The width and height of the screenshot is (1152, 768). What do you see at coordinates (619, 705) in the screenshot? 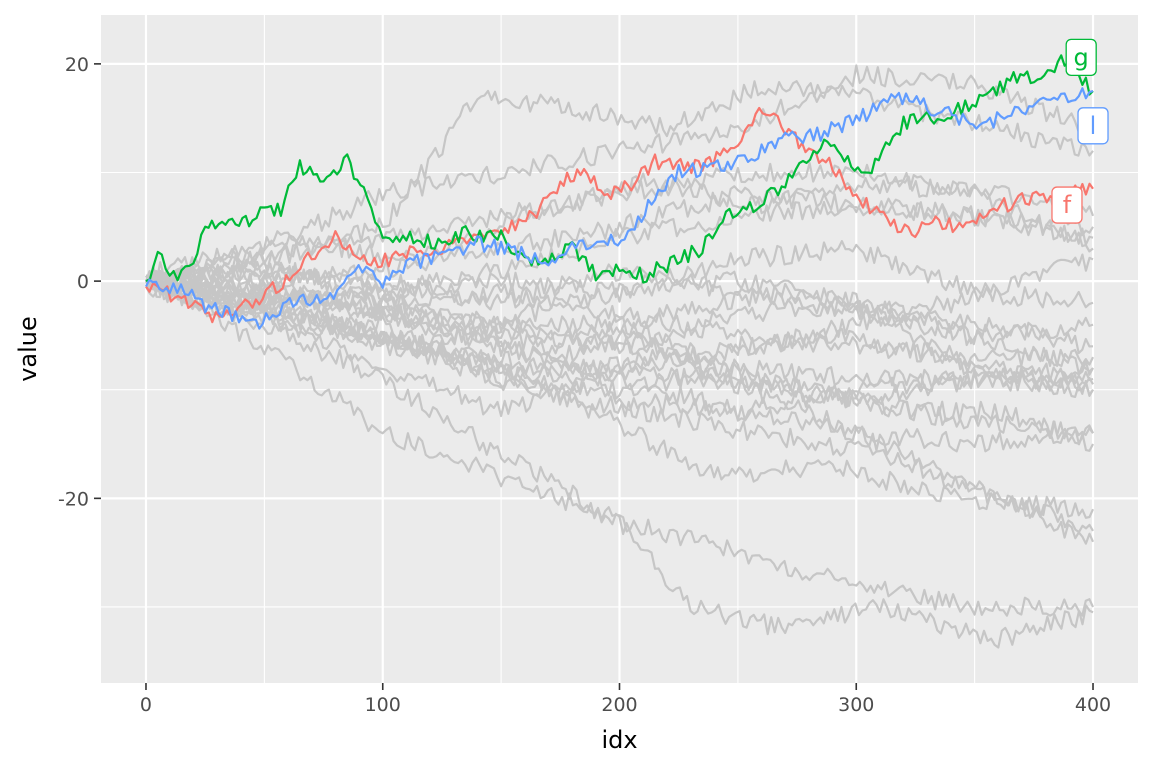
I see `x-tick-label: 200` at bounding box center [619, 705].